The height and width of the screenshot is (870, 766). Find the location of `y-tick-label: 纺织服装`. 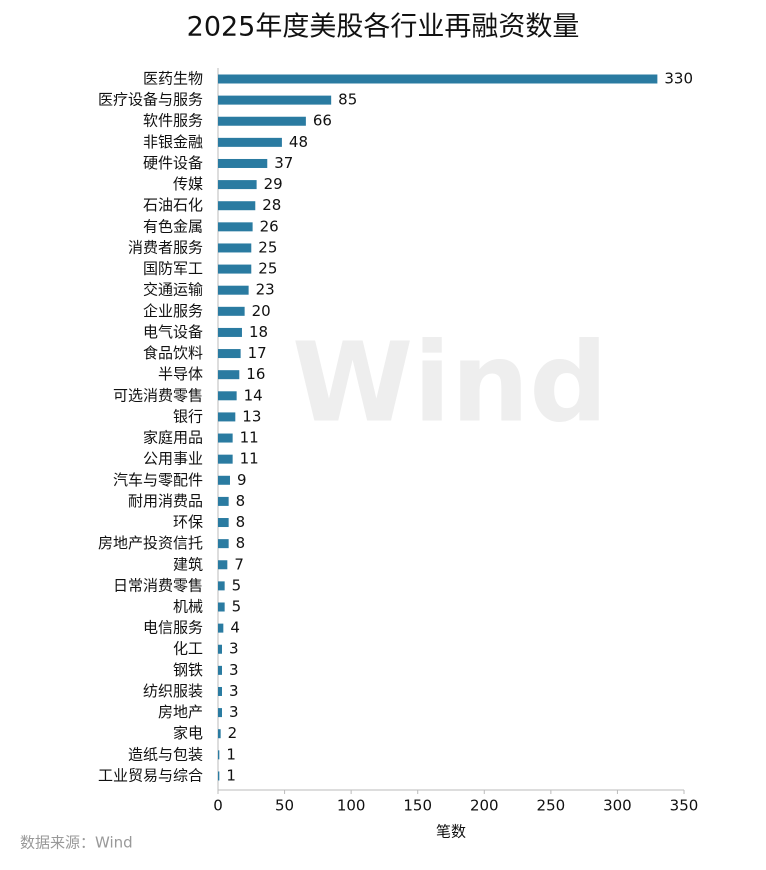

y-tick-label: 纺织服装 is located at coordinates (173, 691).